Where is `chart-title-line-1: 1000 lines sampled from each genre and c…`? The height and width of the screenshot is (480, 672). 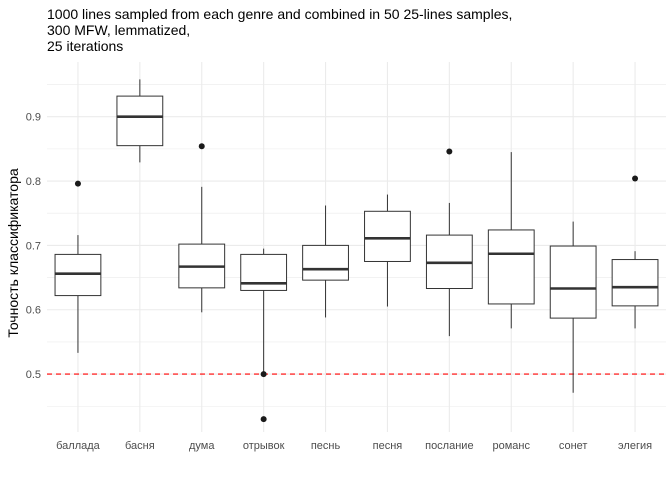
chart-title-line-1: 1000 lines sampled from each genre and c… is located at coordinates (280, 14).